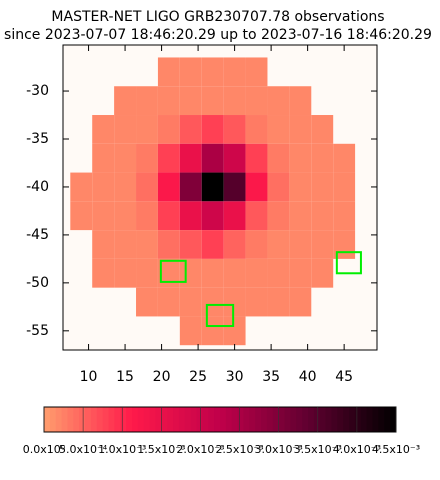  What do you see at coordinates (344, 377) in the screenshot?
I see `x-tick-label: 45` at bounding box center [344, 377].